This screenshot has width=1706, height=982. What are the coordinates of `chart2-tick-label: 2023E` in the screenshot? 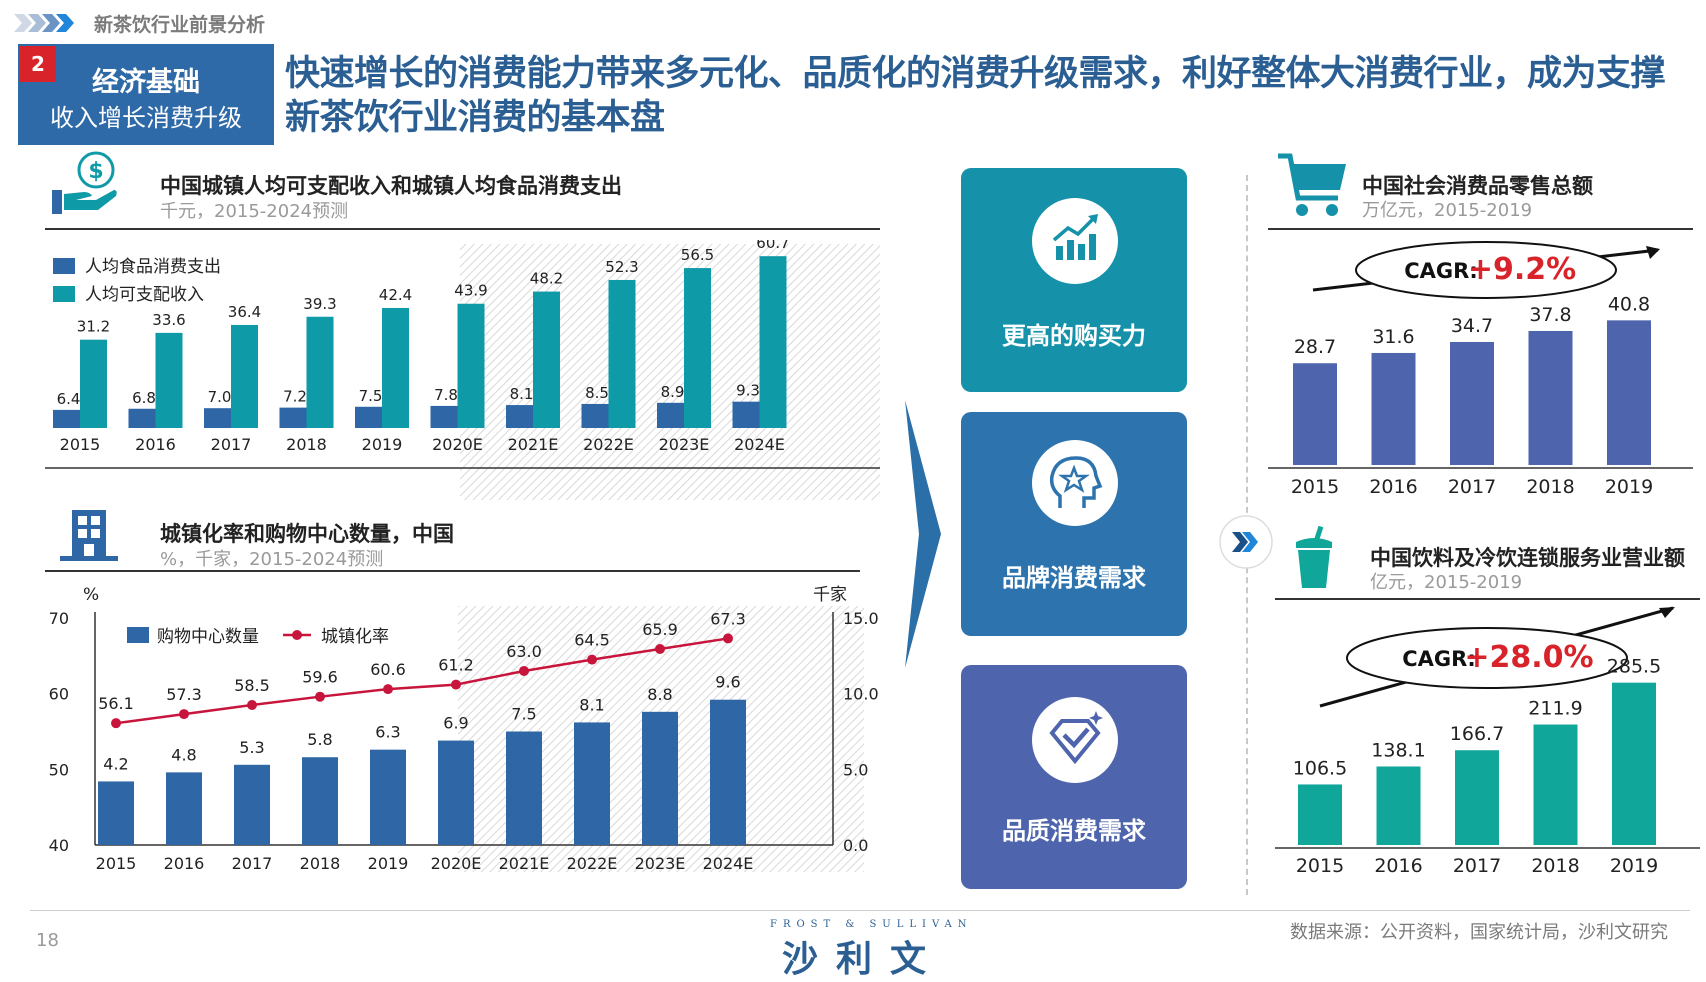 It's located at (660, 863).